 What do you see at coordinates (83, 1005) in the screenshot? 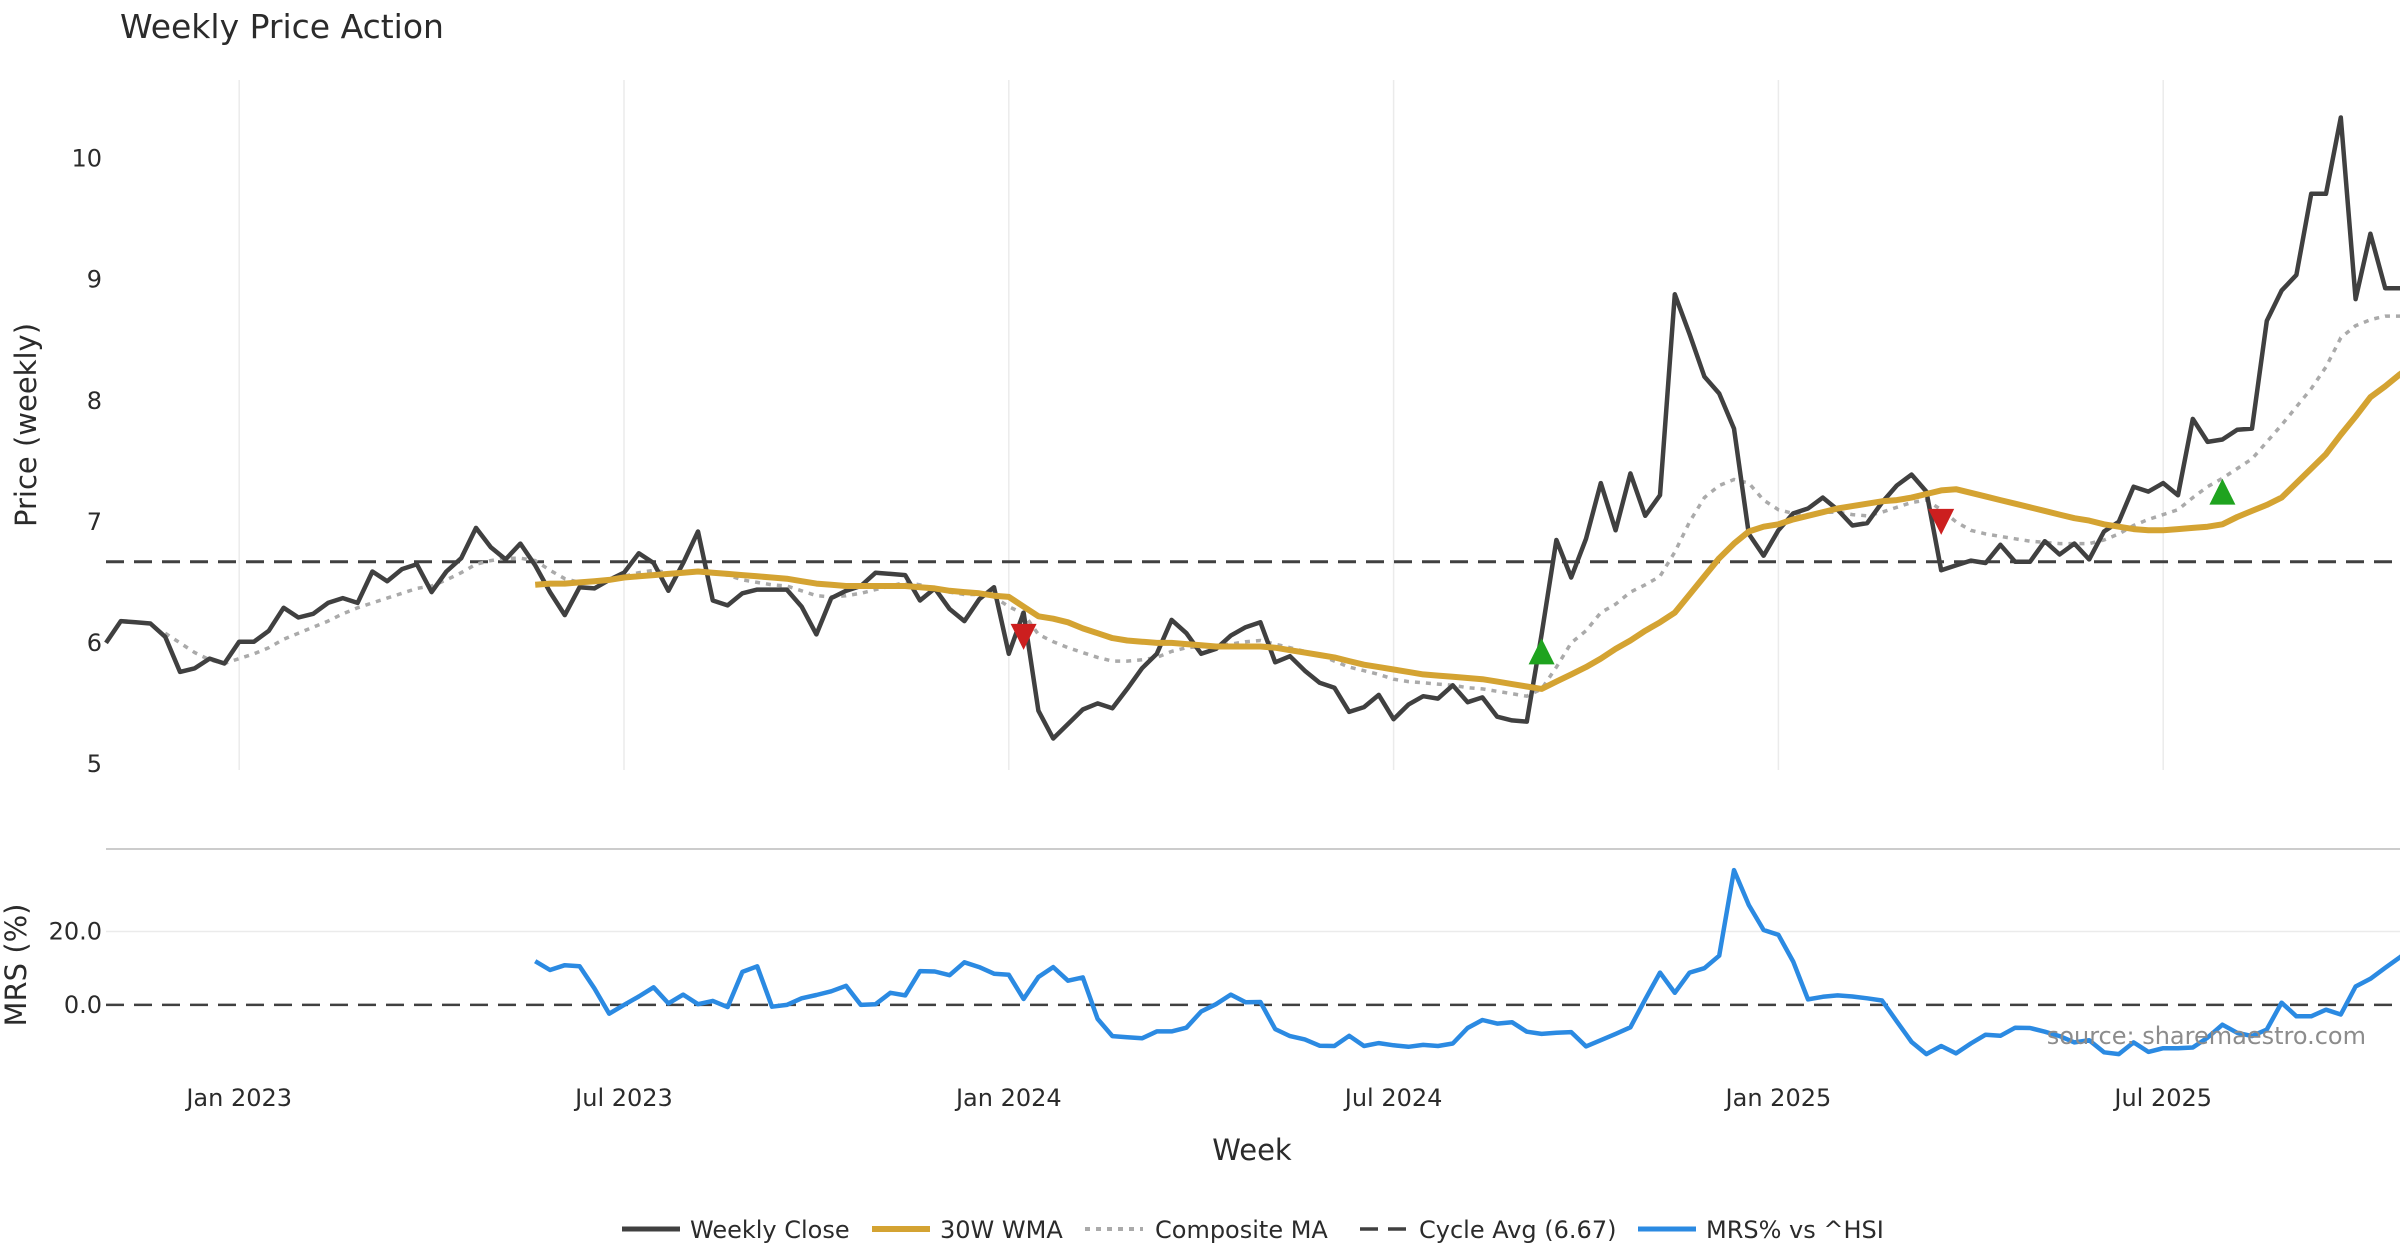
I see `mrs-y-tick-label: 0.0` at bounding box center [83, 1005].